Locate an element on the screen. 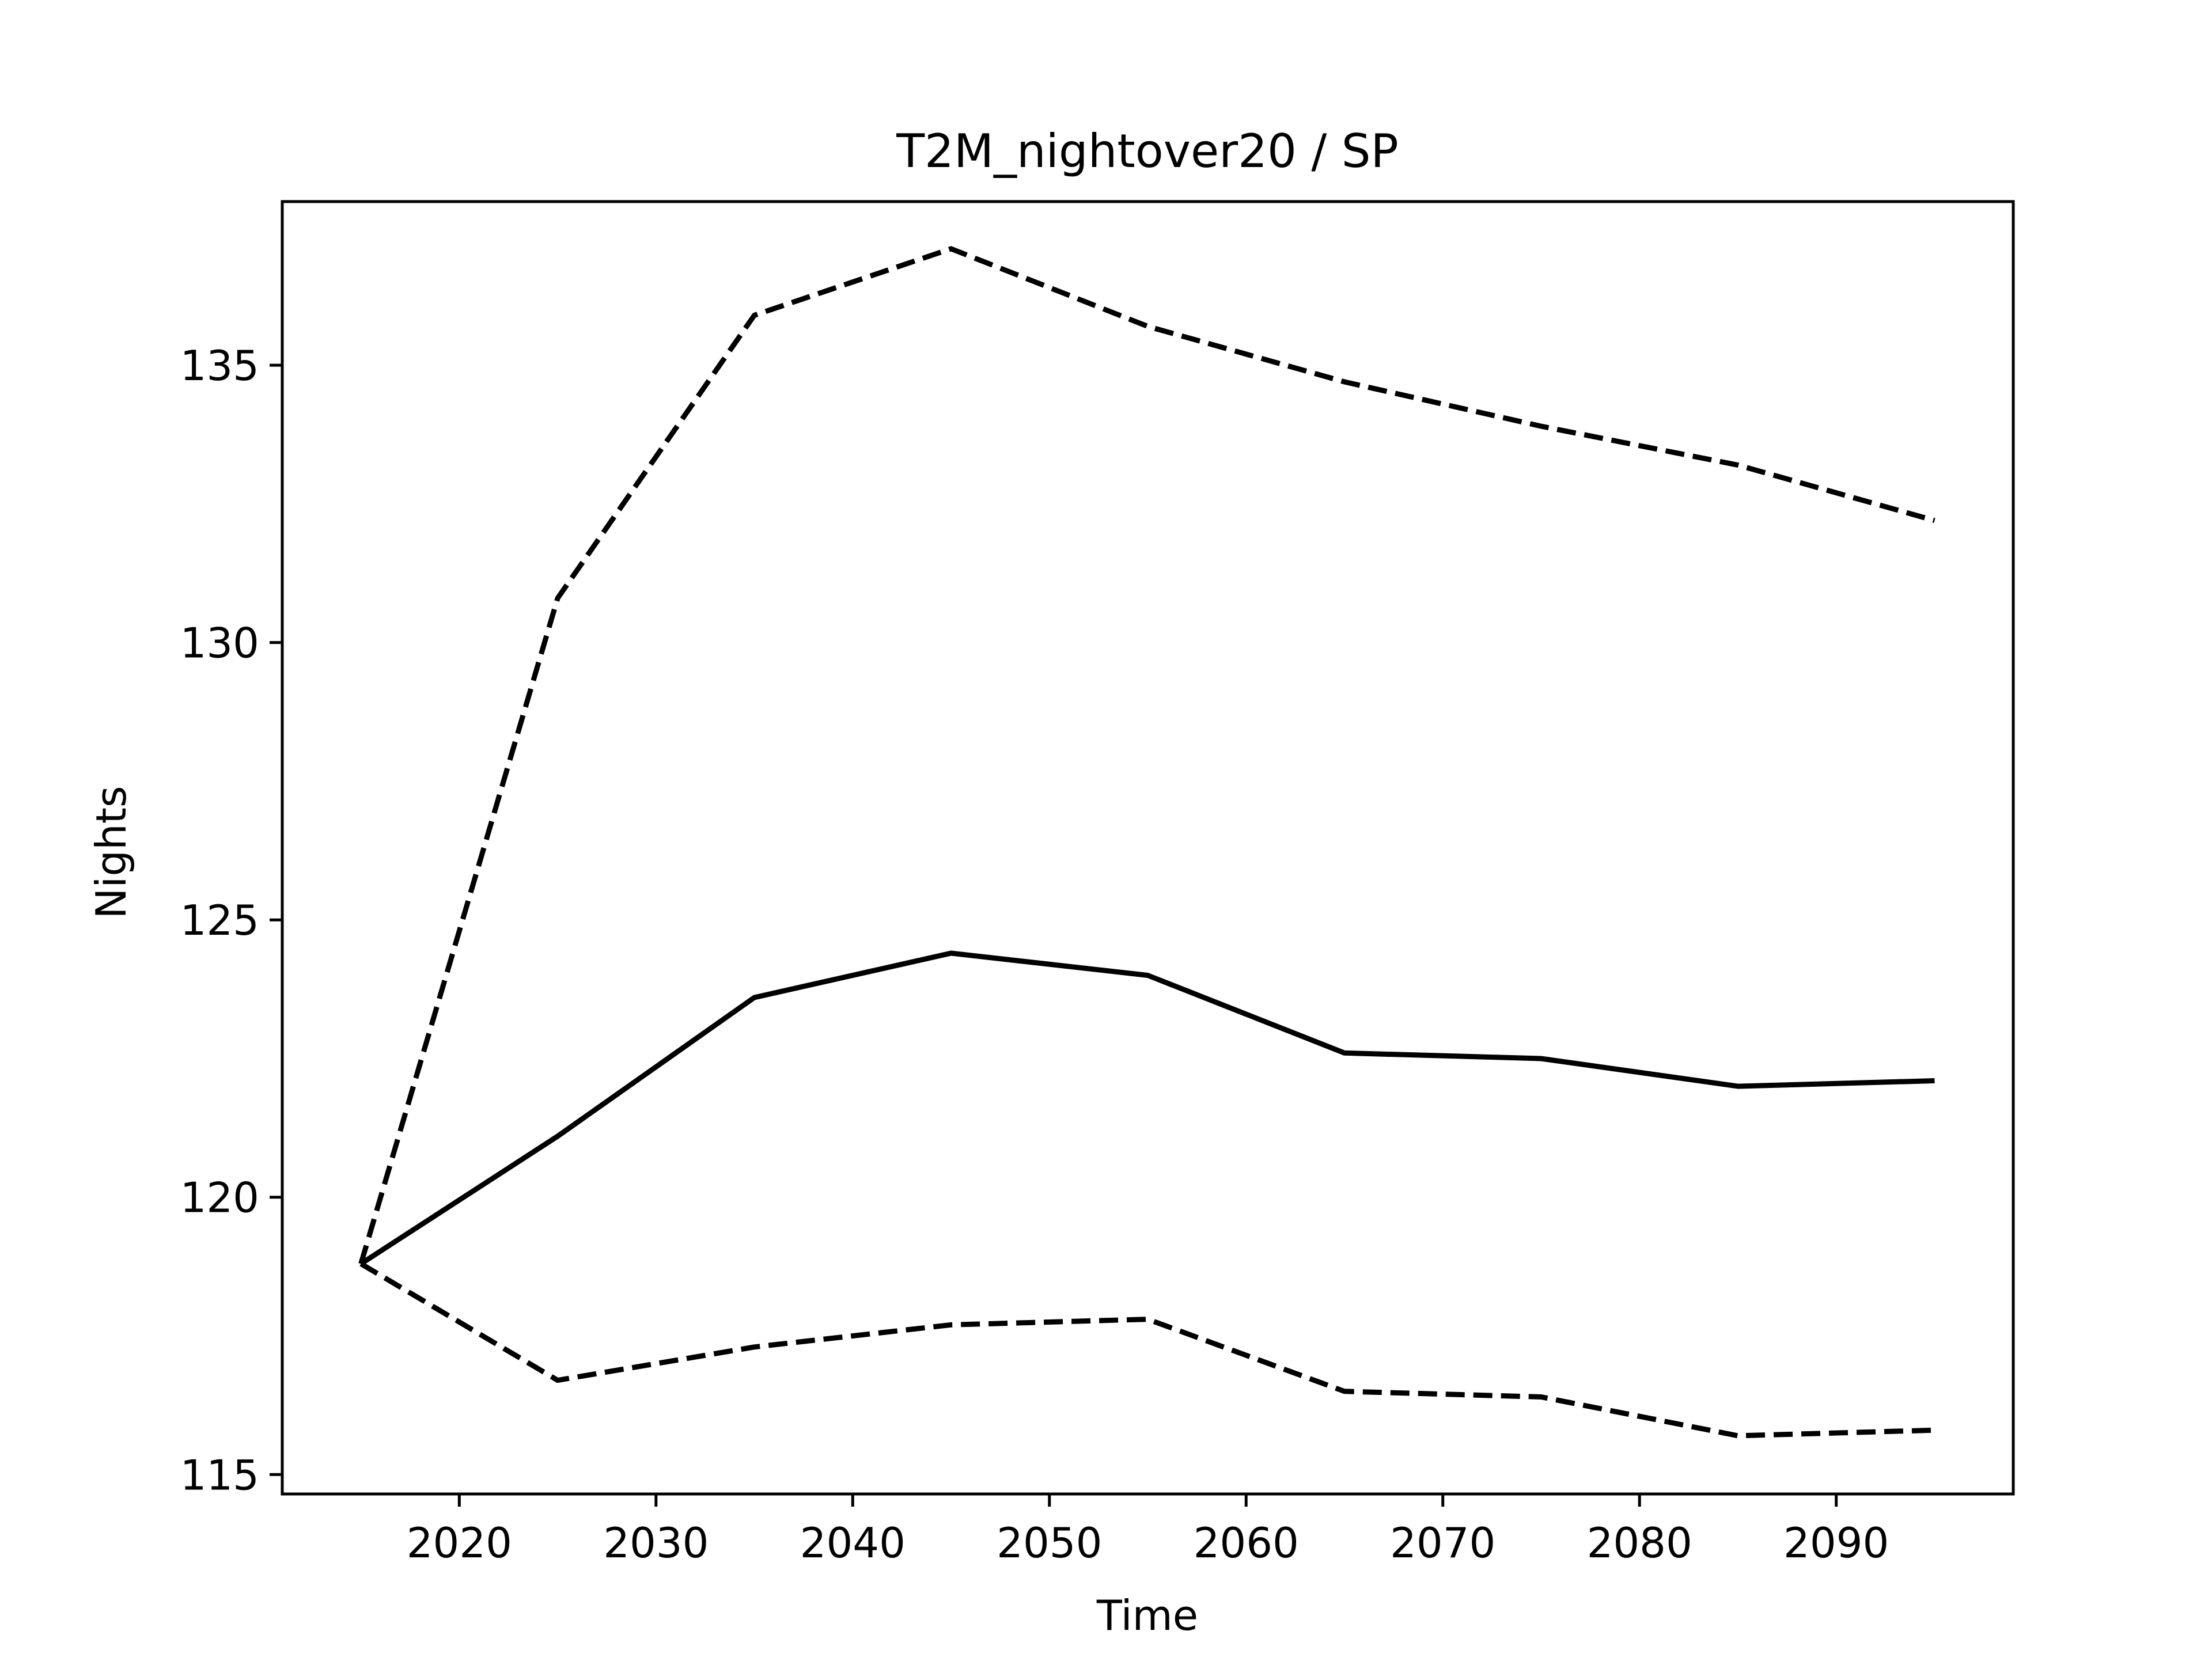  x-tick-label-2070: 2070 is located at coordinates (1443, 1543).